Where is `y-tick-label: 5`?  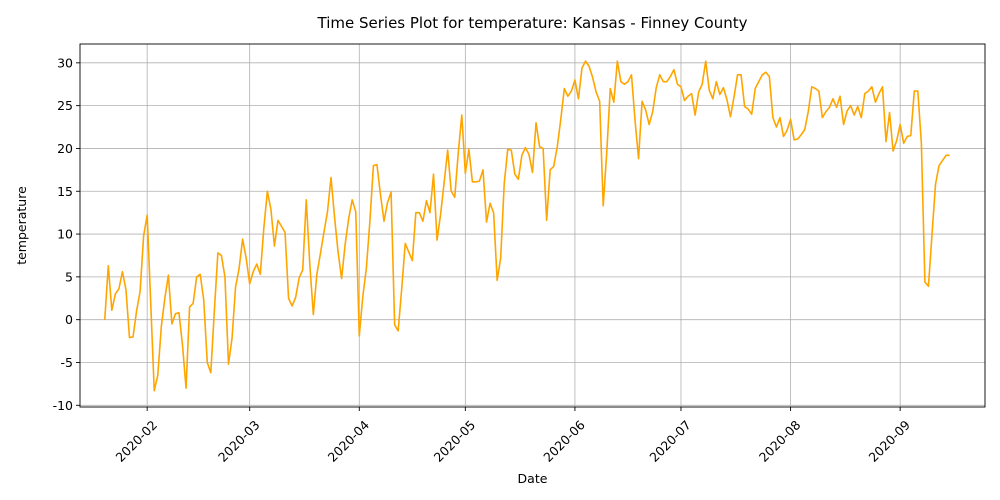
y-tick-label: 5 is located at coordinates (69, 276).